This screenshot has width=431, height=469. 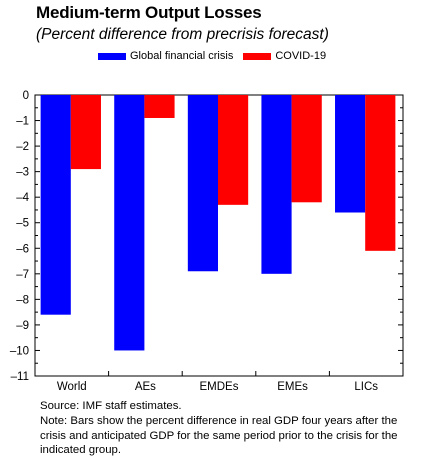 I want to click on y-tick-label: –9, so click(x=22, y=326).